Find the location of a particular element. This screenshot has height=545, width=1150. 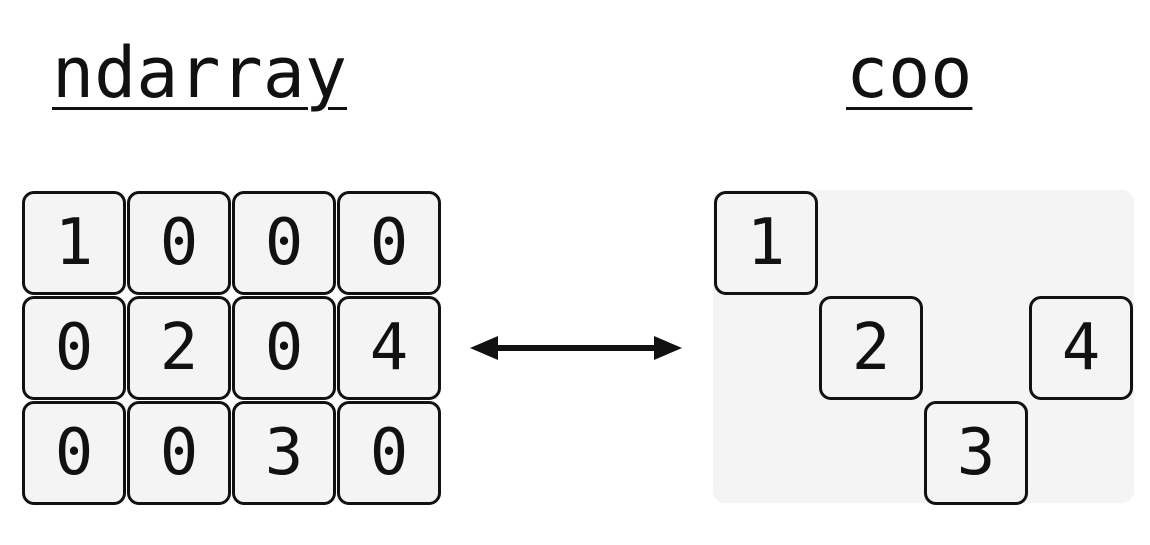

coo-cell: 3 is located at coordinates (976, 453).